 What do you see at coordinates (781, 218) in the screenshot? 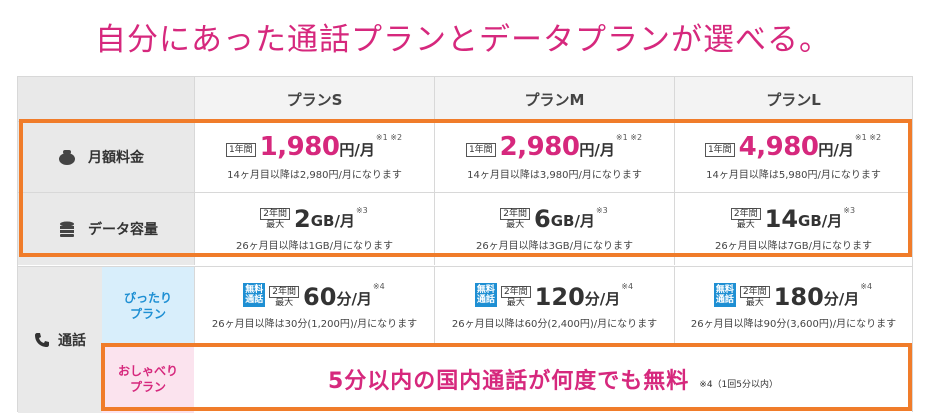
I see `data-value-l: 14` at bounding box center [781, 218].